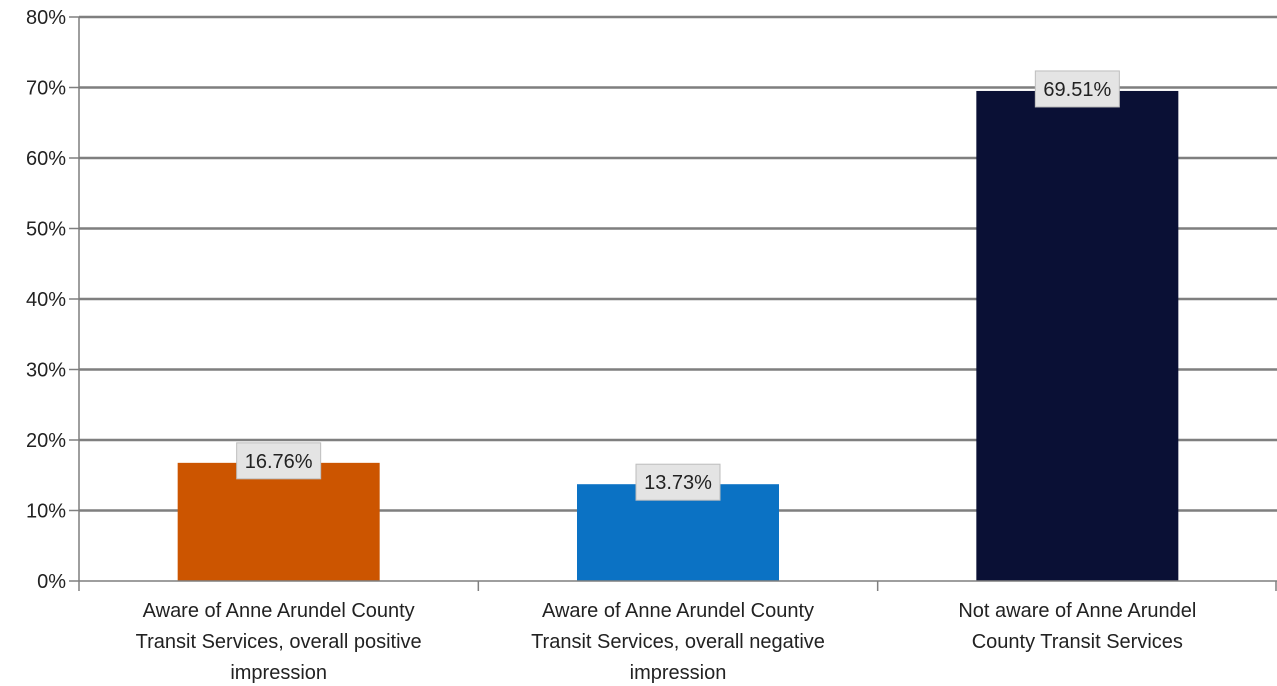 The image size is (1277, 686). What do you see at coordinates (46, 441) in the screenshot?
I see `y-tick-label: 20%` at bounding box center [46, 441].